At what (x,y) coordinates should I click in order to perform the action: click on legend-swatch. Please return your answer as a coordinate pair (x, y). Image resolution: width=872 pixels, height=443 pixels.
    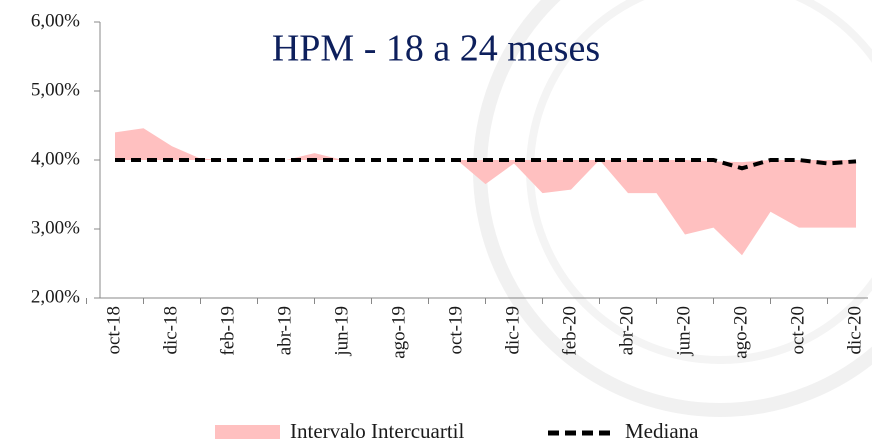
    Looking at the image, I should click on (247, 432).